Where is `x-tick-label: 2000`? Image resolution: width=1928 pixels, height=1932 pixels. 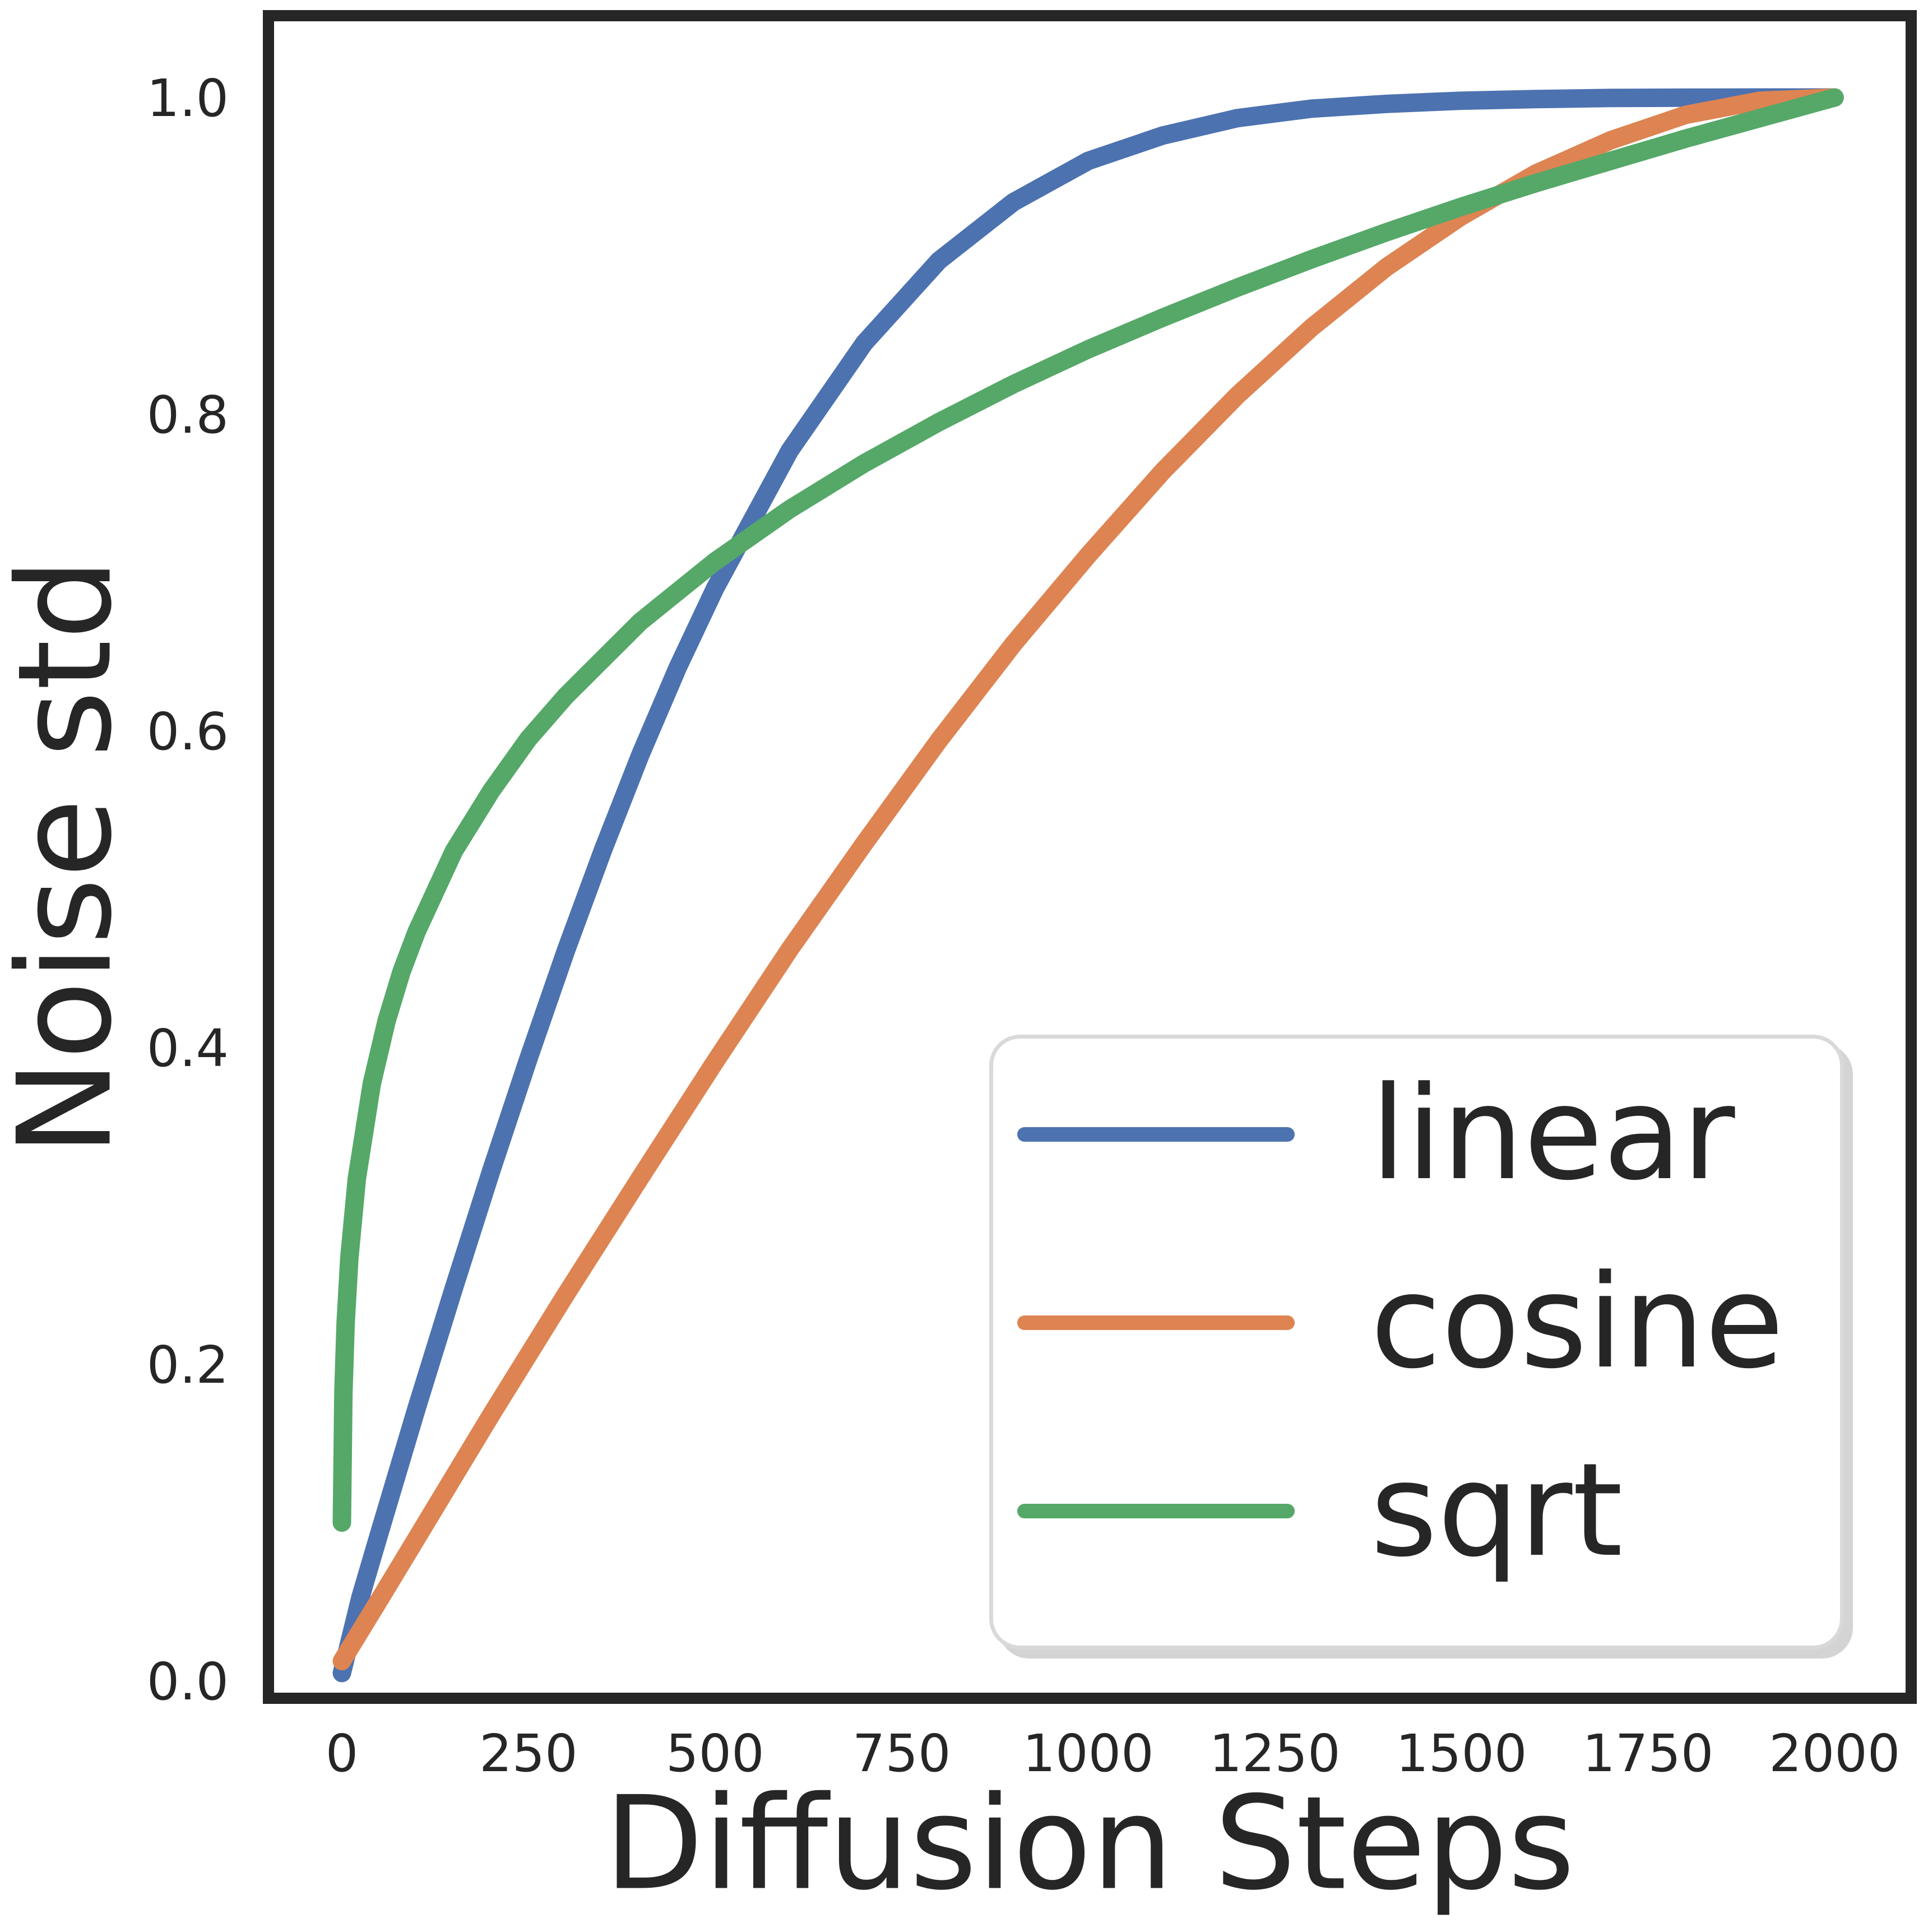 x-tick-label: 2000 is located at coordinates (1835, 1753).